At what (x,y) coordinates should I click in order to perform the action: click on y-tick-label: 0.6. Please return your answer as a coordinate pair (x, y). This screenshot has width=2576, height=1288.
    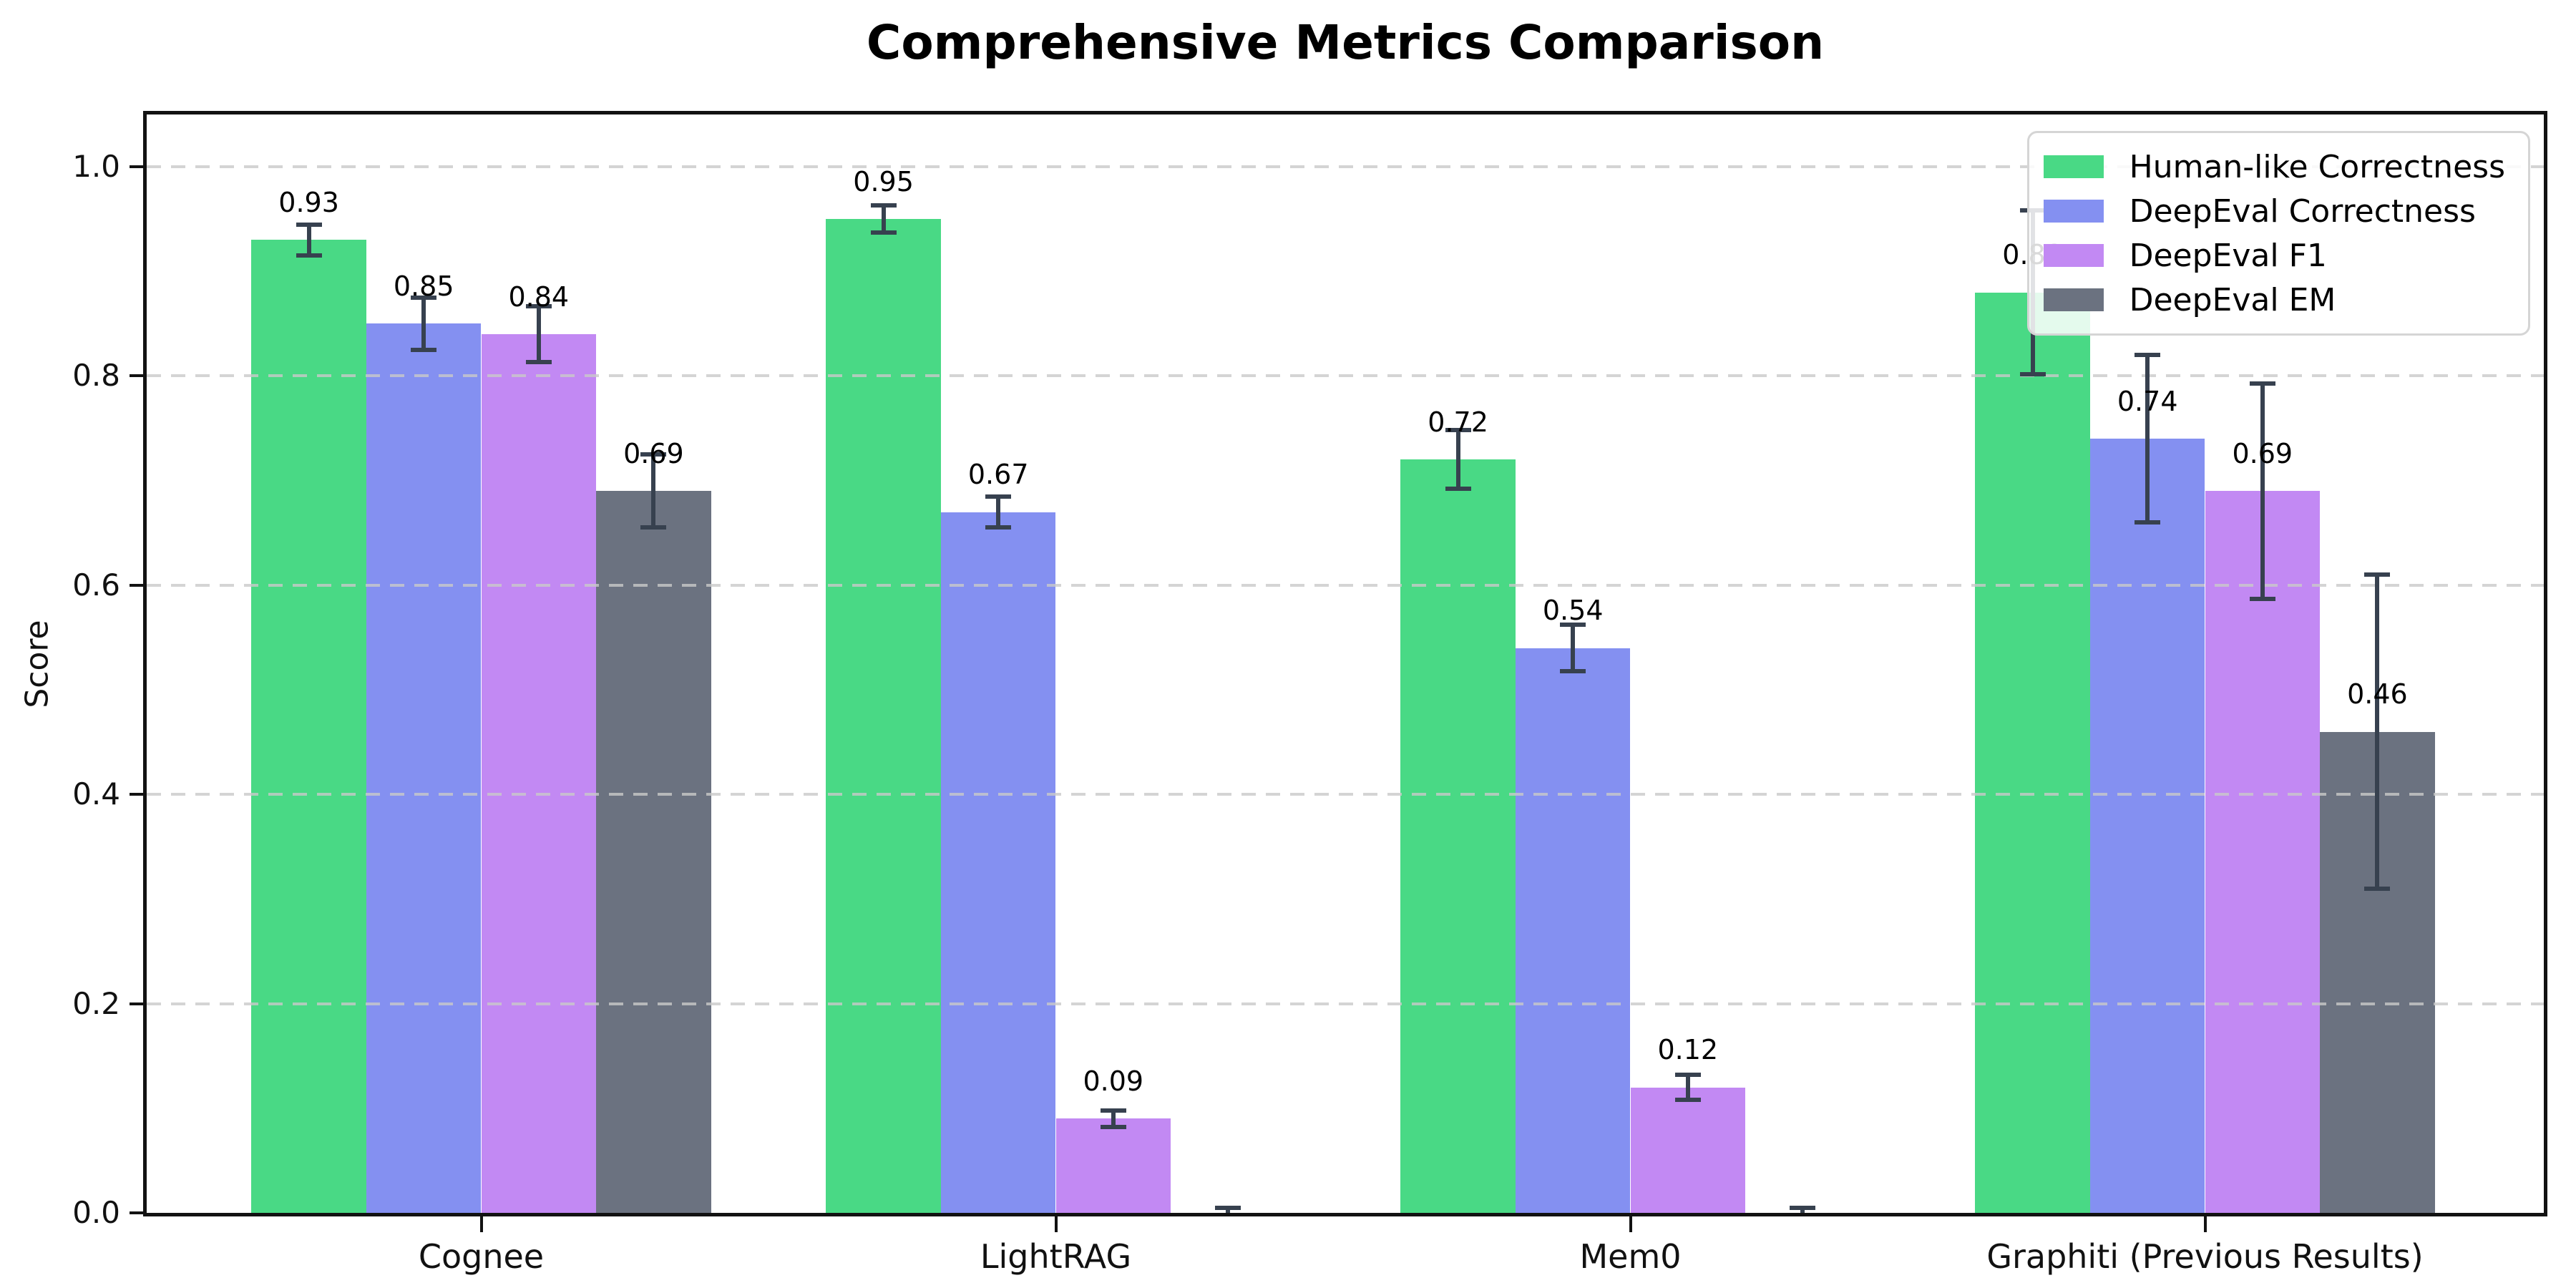
    Looking at the image, I should click on (96, 584).